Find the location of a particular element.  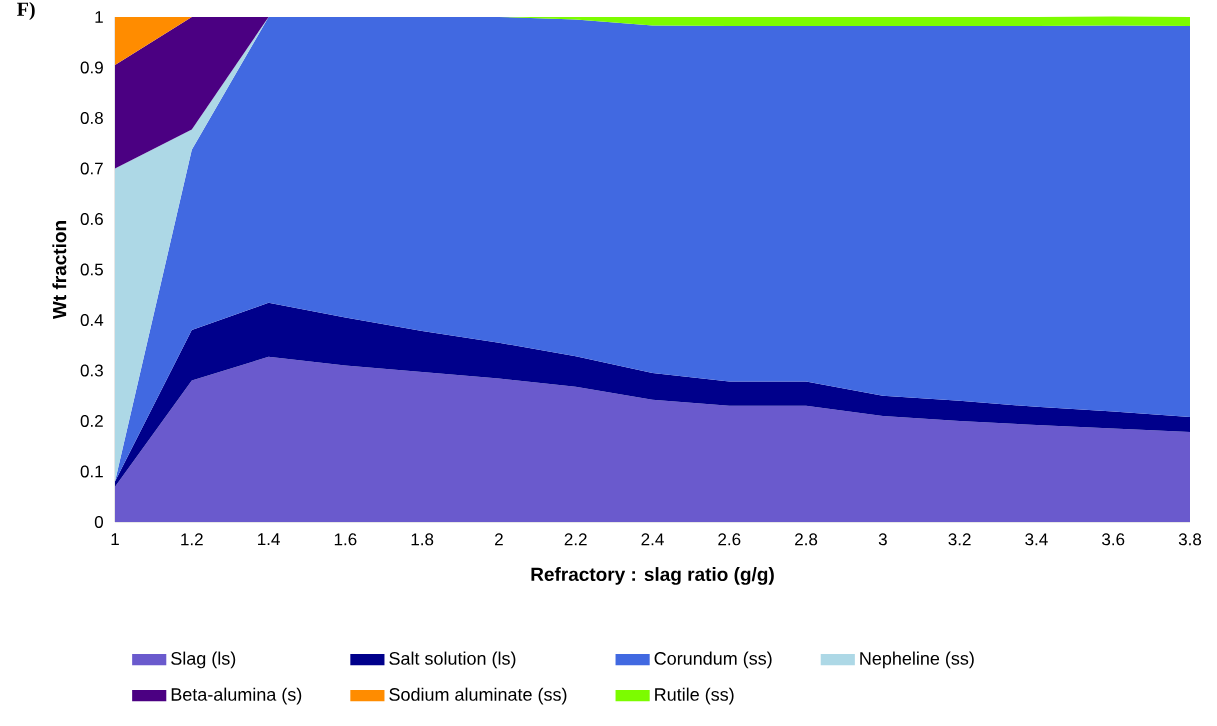

y-axis-title: Wt fraction is located at coordinates (59, 270).